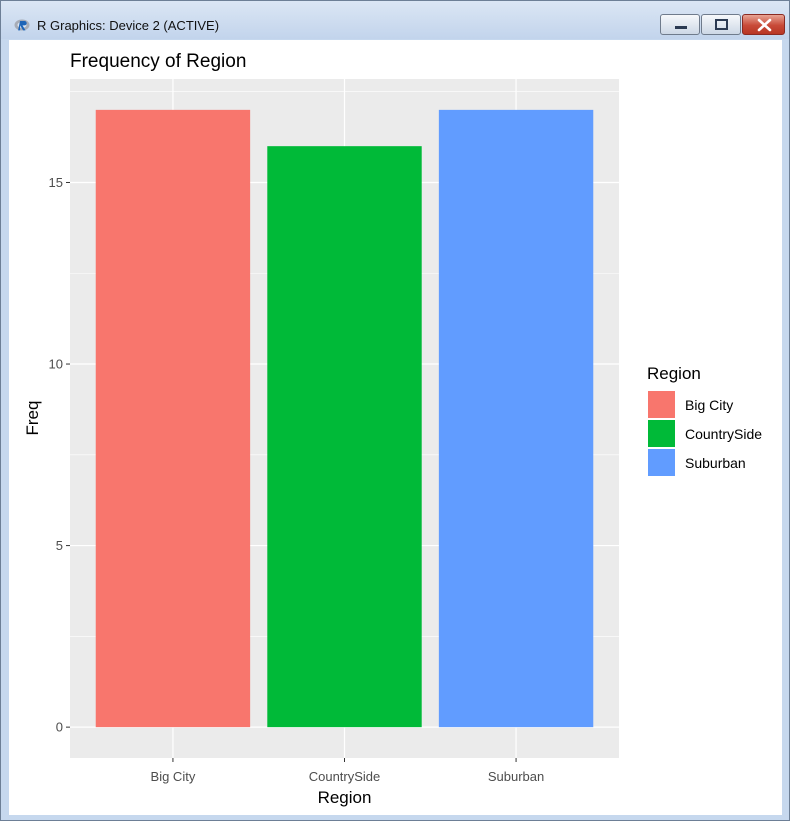 The height and width of the screenshot is (821, 790). What do you see at coordinates (344, 437) in the screenshot?
I see `bar-countryside` at bounding box center [344, 437].